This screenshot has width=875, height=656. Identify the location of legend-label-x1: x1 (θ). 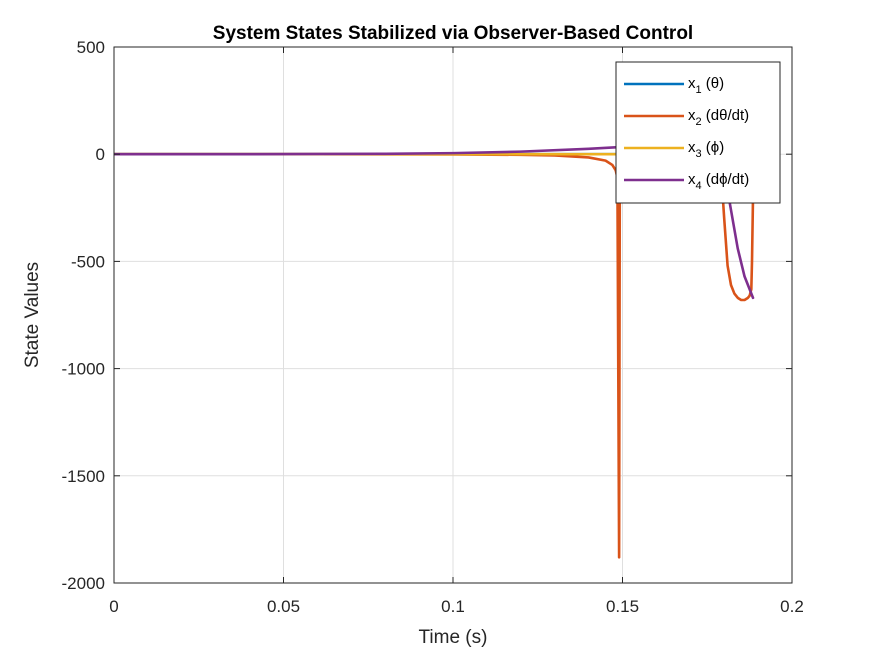
(706, 85).